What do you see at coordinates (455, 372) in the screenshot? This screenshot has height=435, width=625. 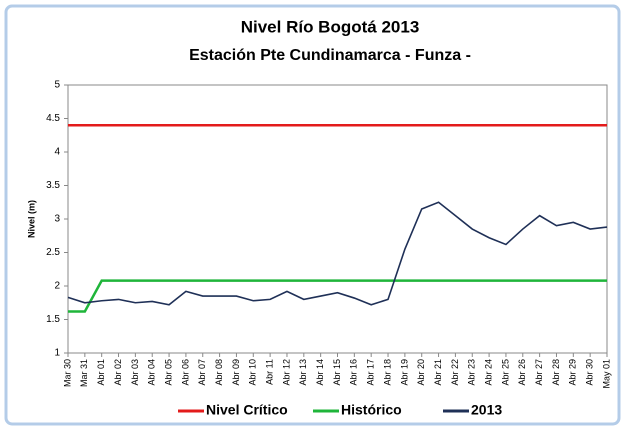 I see `x-tick-label: Abr 22` at bounding box center [455, 372].